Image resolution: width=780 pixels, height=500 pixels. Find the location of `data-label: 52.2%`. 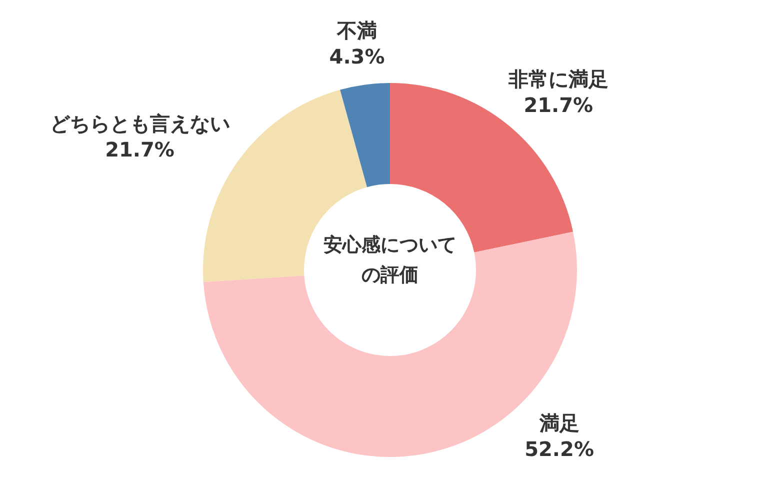

data-label: 52.2% is located at coordinates (559, 449).